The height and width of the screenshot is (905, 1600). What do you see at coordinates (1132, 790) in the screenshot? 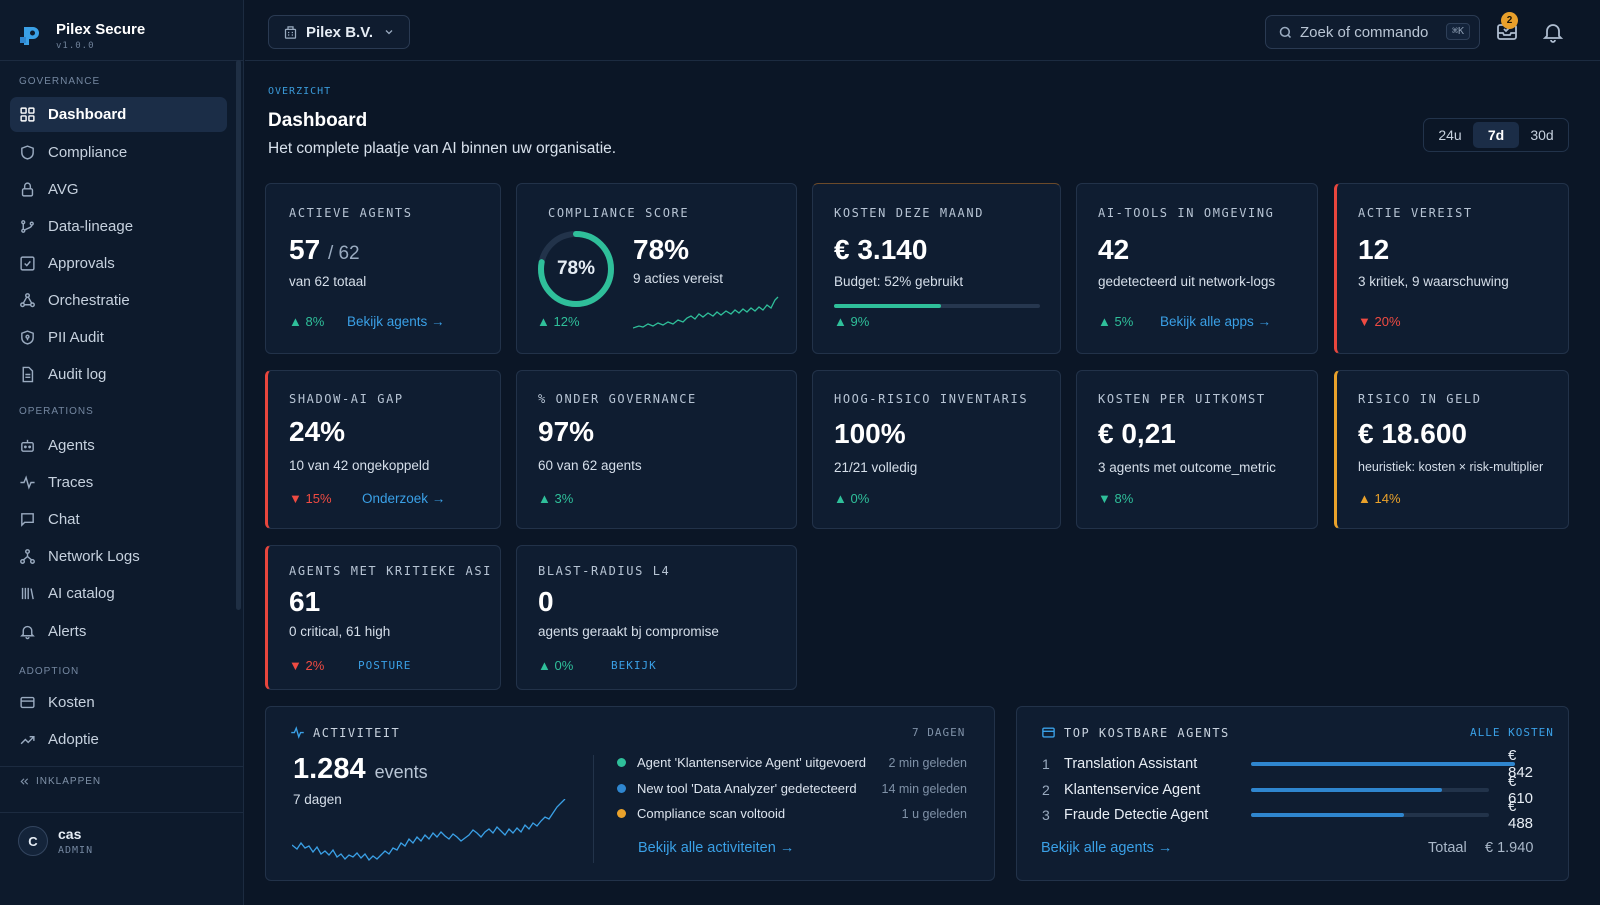
I see `agent-name: Klantenservice Agent` at bounding box center [1132, 790].